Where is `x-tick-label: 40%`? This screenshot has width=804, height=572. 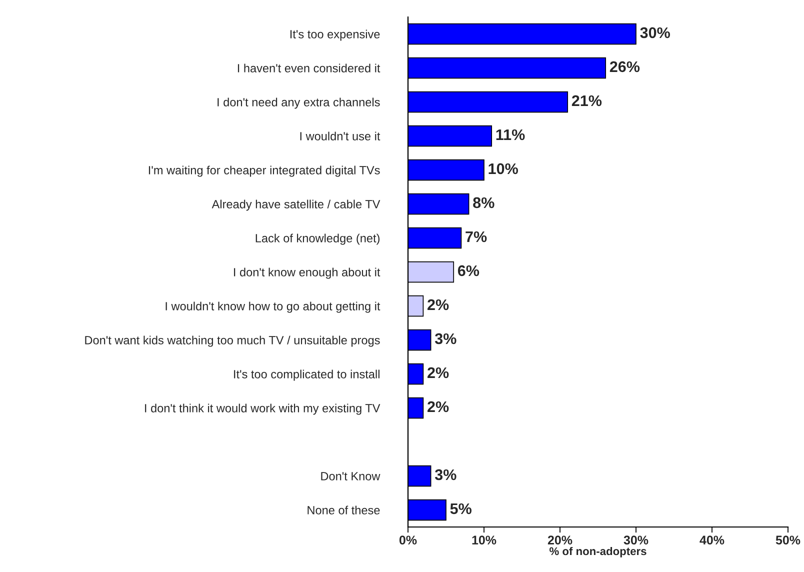 x-tick-label: 40% is located at coordinates (712, 540).